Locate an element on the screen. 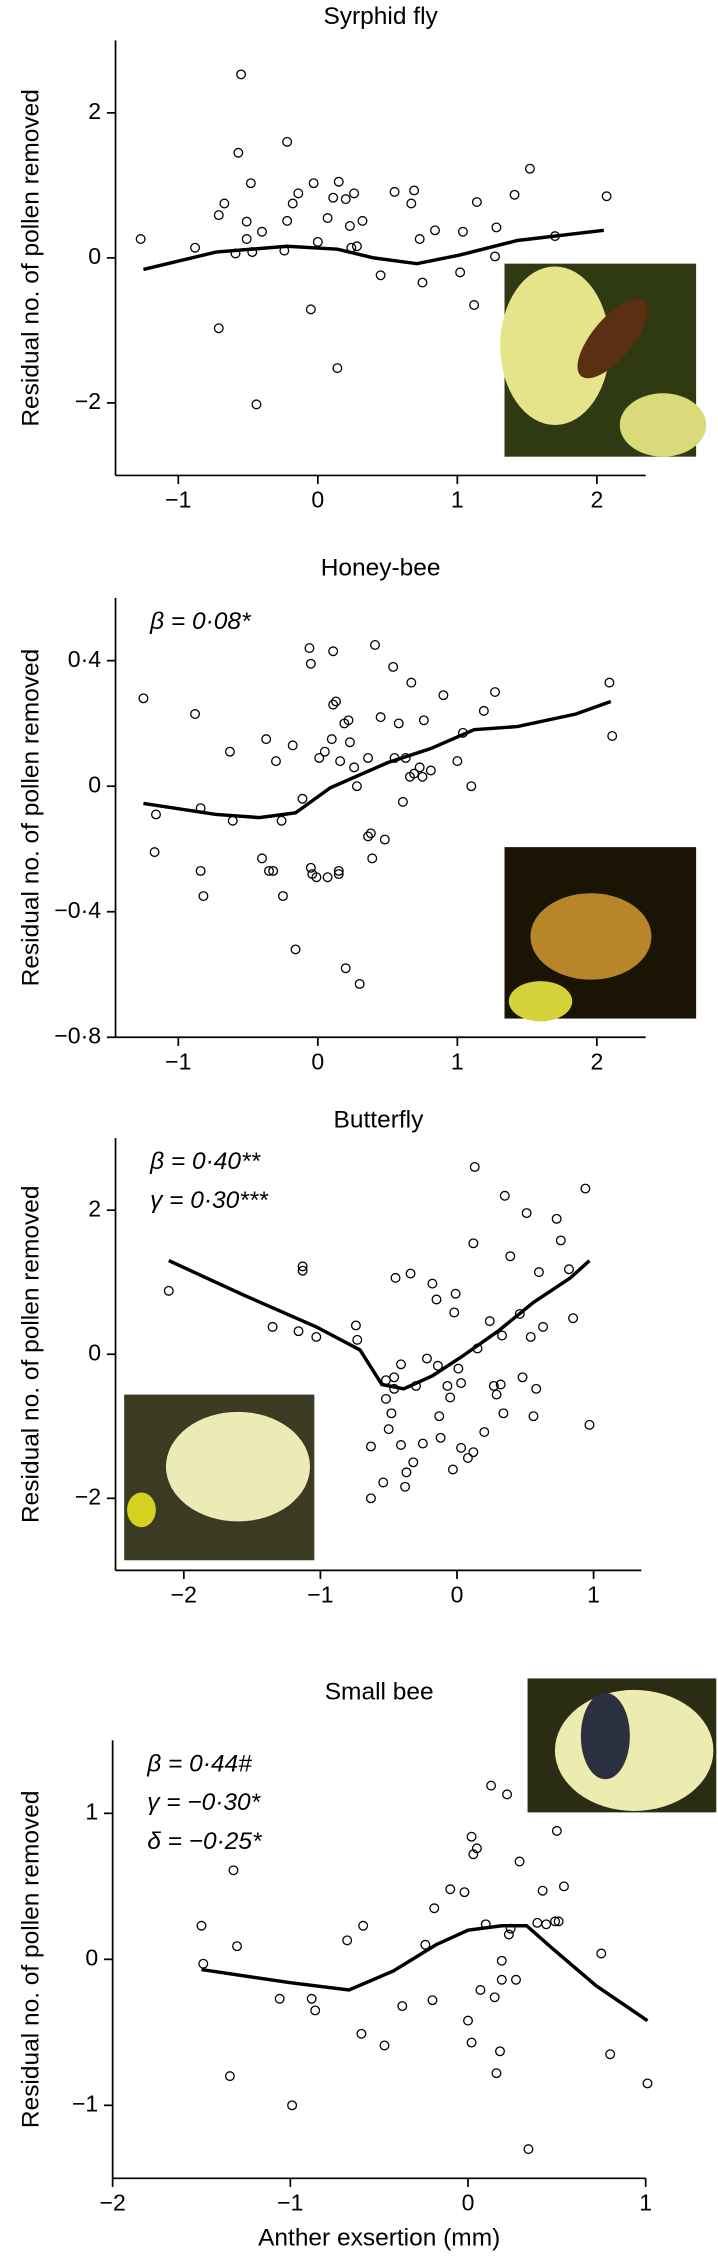 The image size is (718, 2259). annotation: γ = 0·30*** is located at coordinates (209, 1200).